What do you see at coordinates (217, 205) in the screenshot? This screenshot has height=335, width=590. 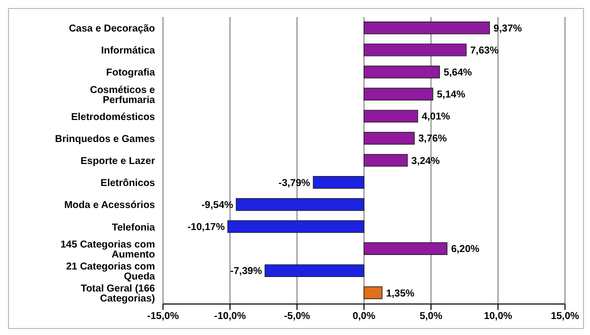 I see `data-label: -9,54%` at bounding box center [217, 205].